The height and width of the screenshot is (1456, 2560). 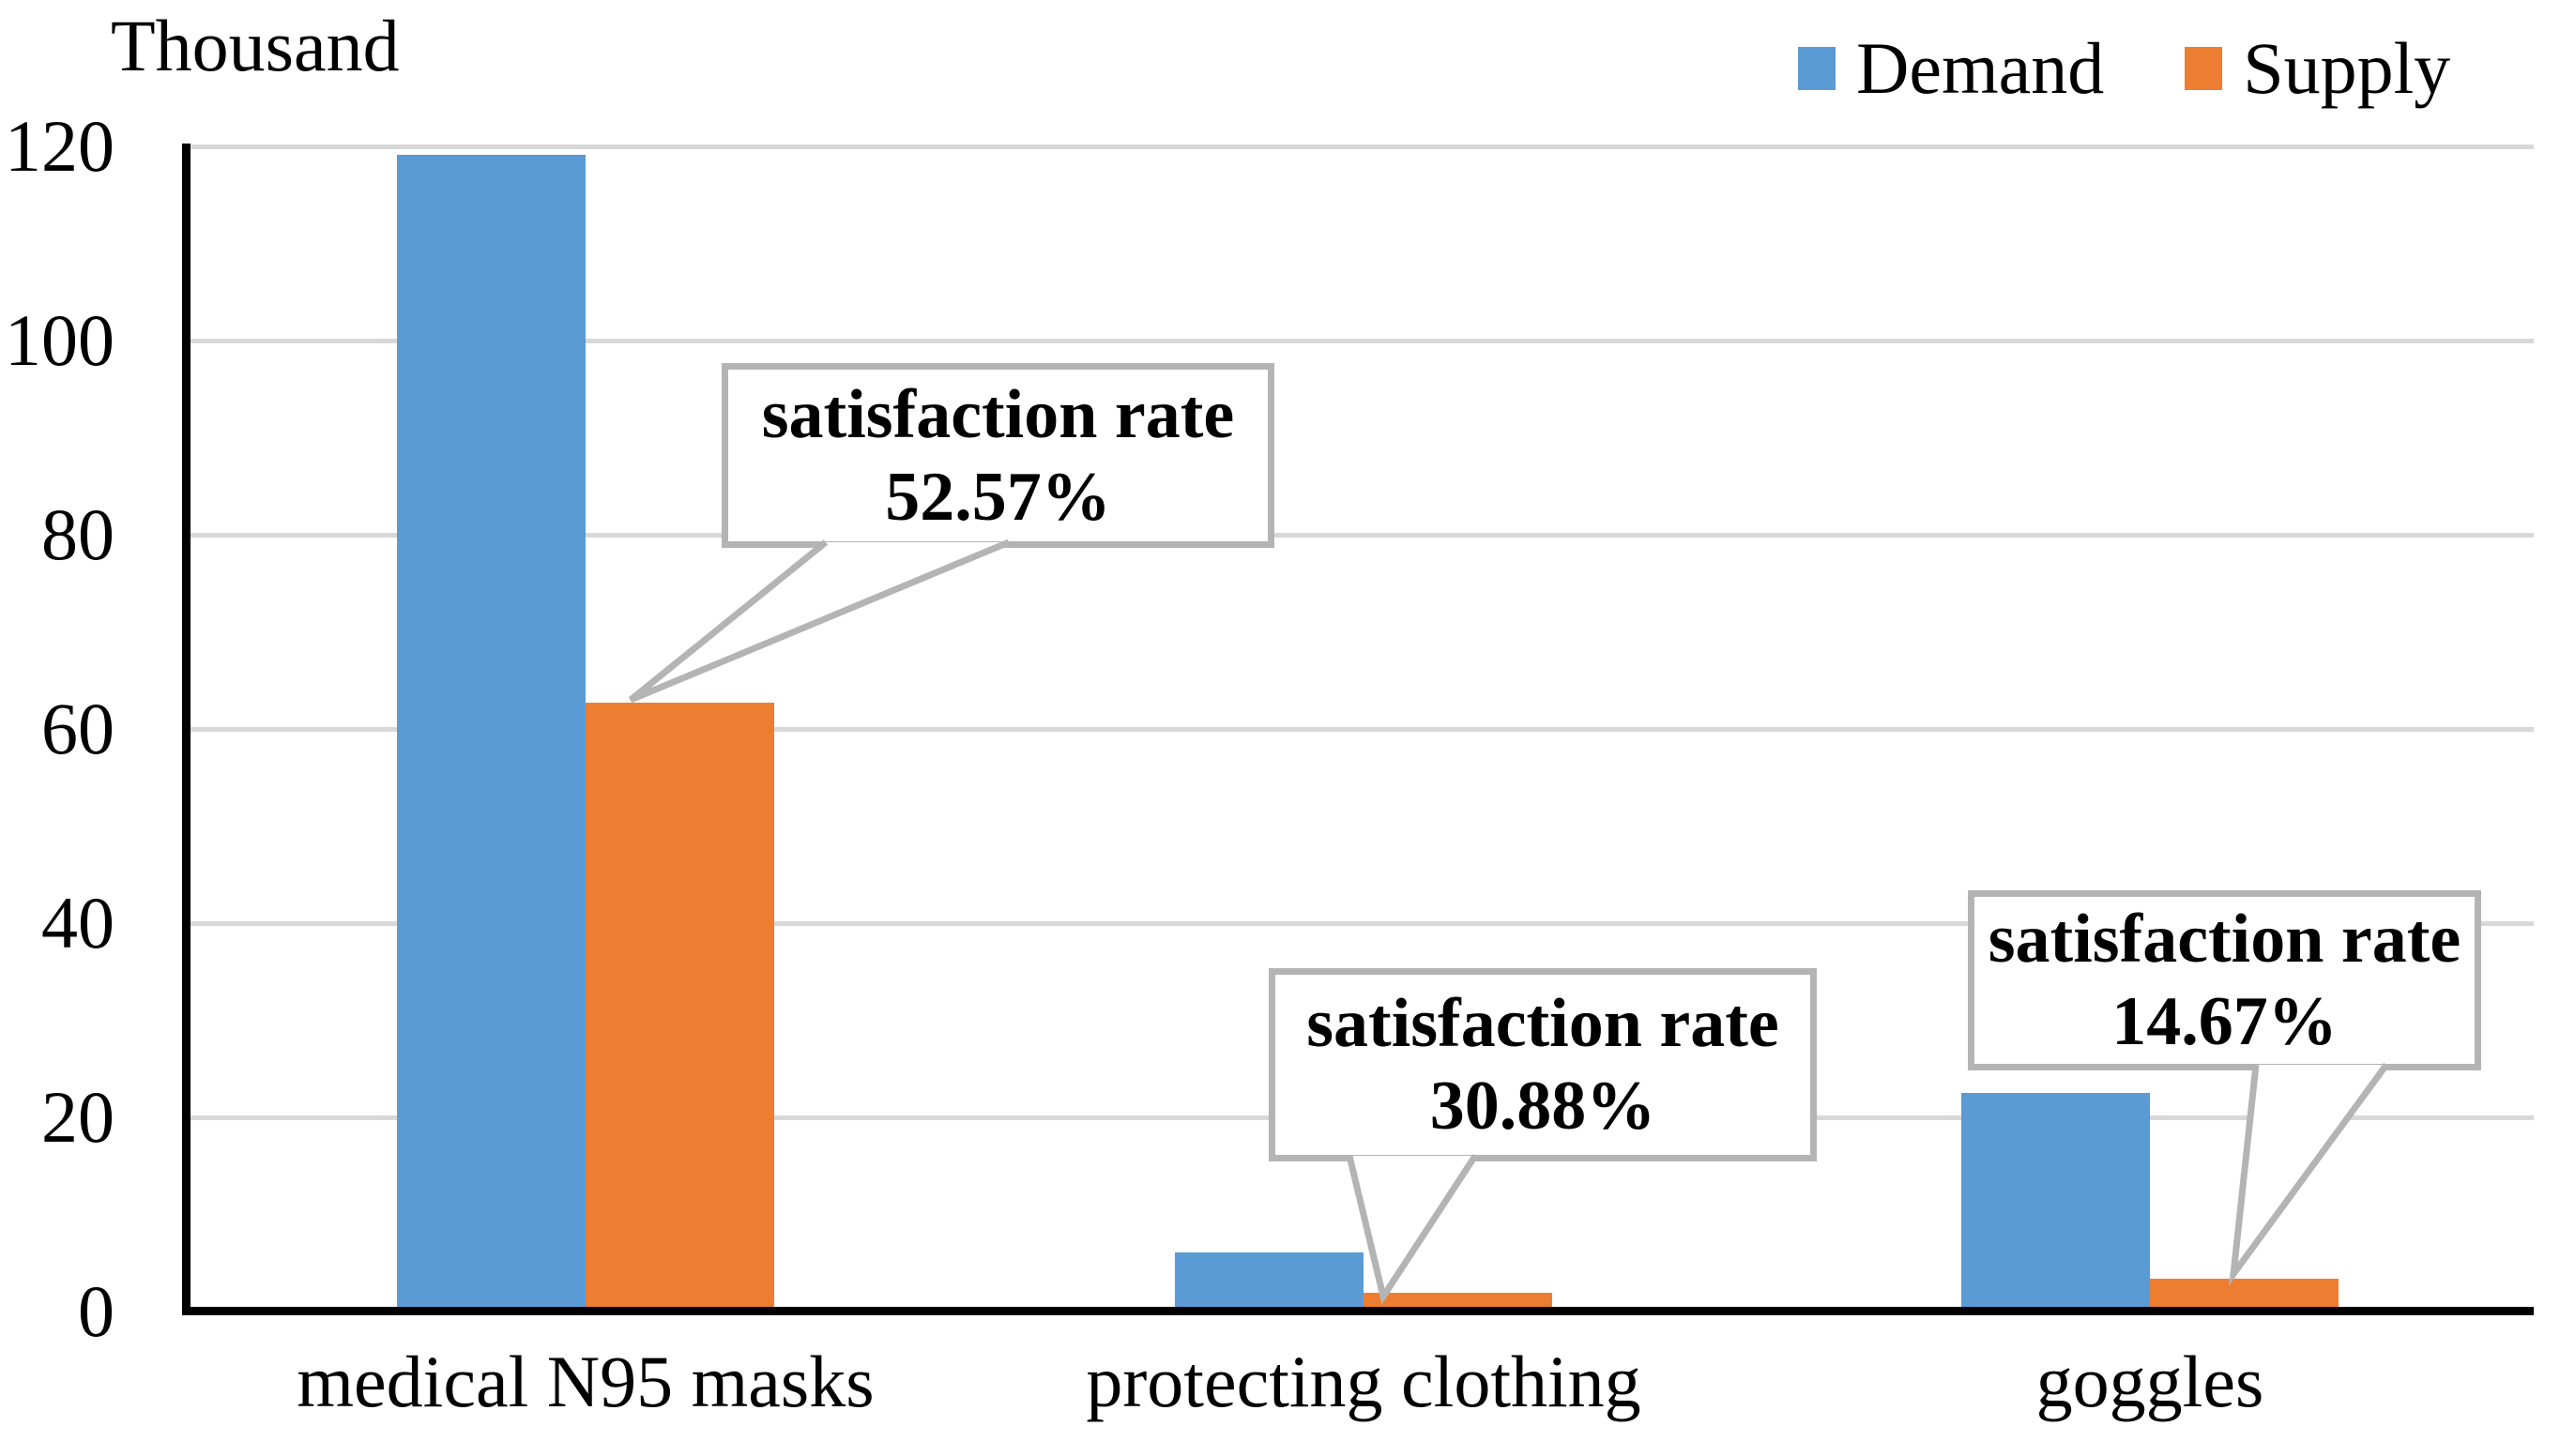 I want to click on callout-value: 30.88%, so click(x=1542, y=1106).